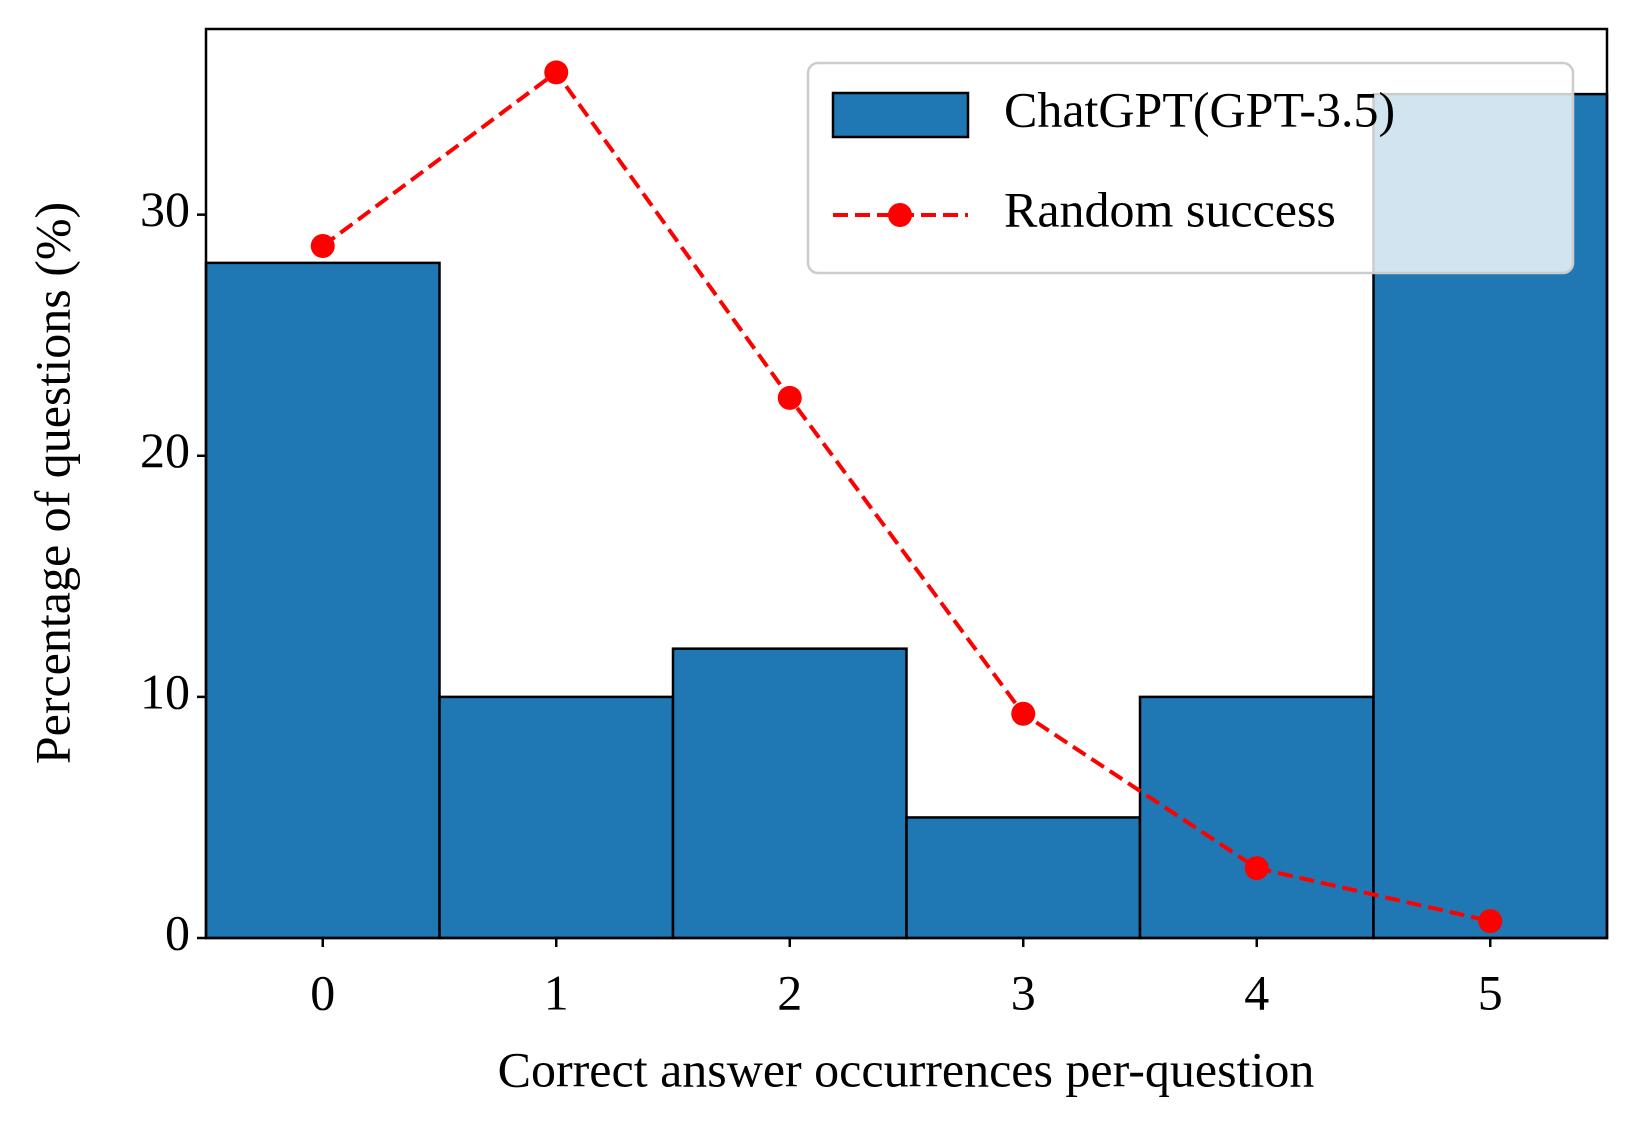 The width and height of the screenshot is (1628, 1133). Describe the element at coordinates (165, 450) in the screenshot. I see `y-tick-label: 20` at that location.